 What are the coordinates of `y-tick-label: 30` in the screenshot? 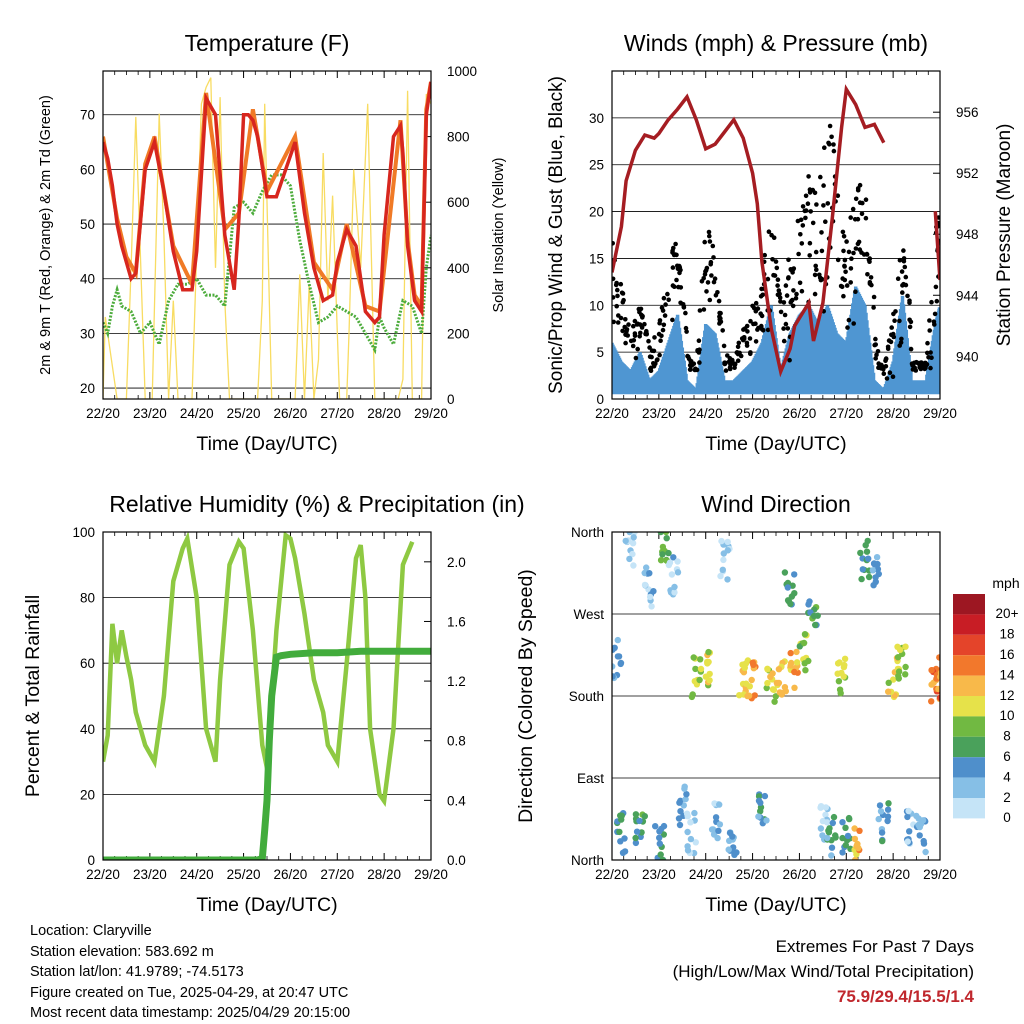 It's located at (596, 118).